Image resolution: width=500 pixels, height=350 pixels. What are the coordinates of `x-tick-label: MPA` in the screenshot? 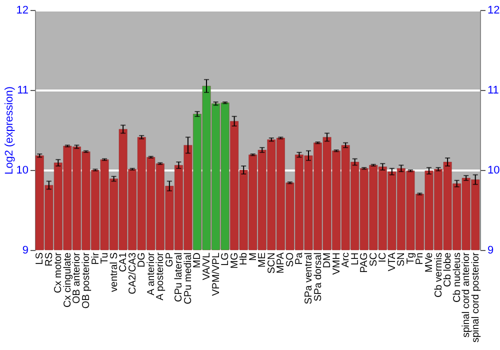 It's located at (281, 263).